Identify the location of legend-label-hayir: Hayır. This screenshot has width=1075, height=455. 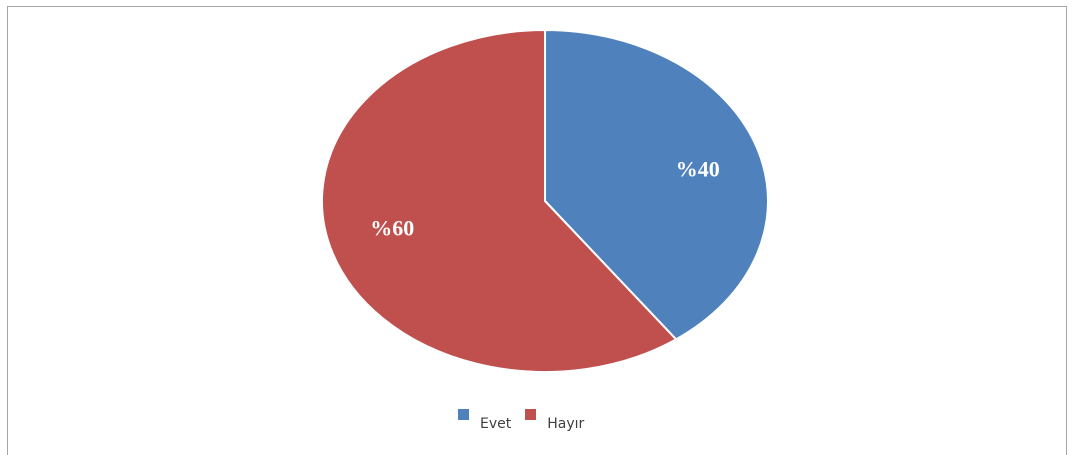
(566, 424).